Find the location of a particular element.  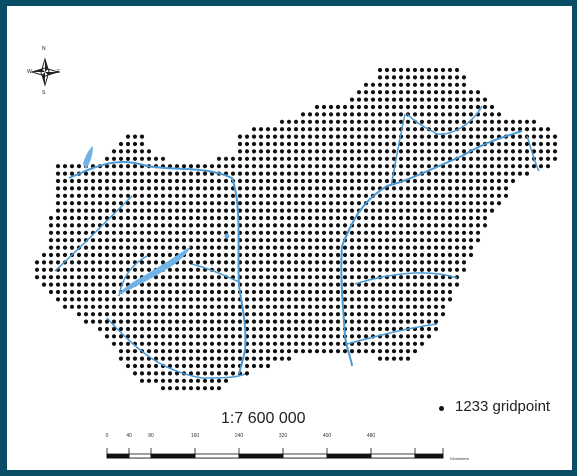

compass-e-label: E is located at coordinates (59, 72).